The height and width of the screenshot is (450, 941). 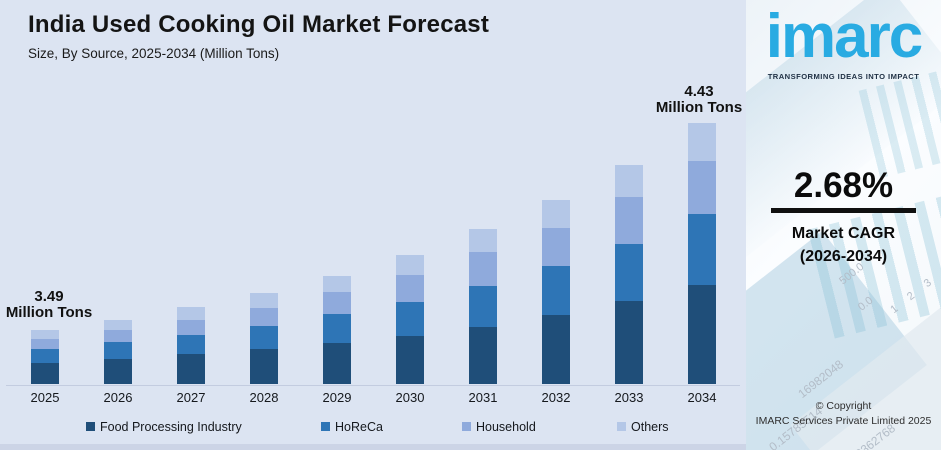 What do you see at coordinates (702, 397) in the screenshot?
I see `x-axis-label-2034: 2034` at bounding box center [702, 397].